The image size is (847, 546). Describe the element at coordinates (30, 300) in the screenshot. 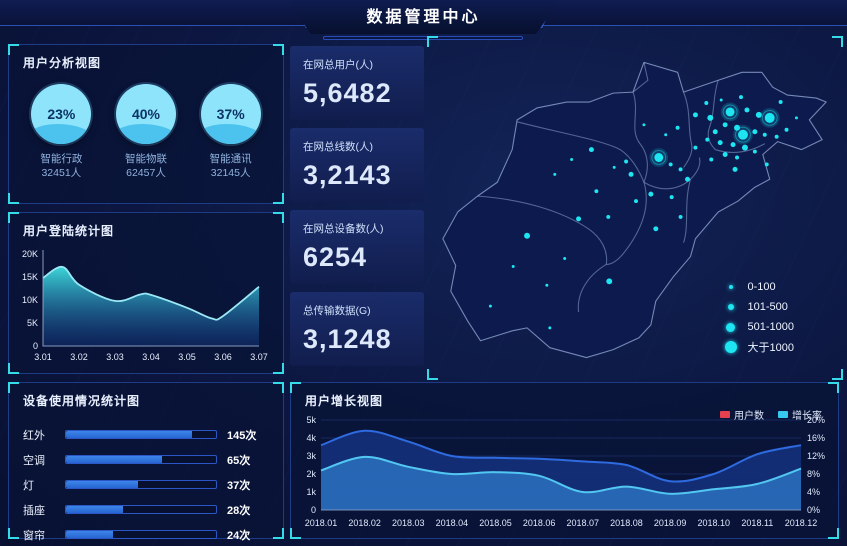

I see `svg-text: 10K` at that location.